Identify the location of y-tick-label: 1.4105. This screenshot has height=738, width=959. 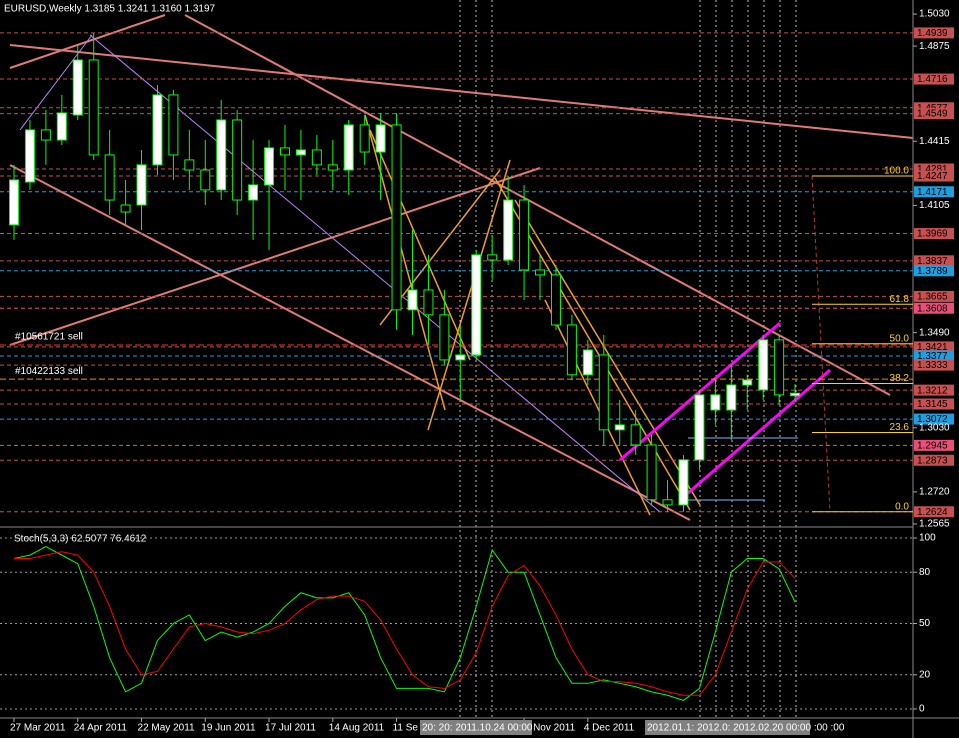
(934, 205).